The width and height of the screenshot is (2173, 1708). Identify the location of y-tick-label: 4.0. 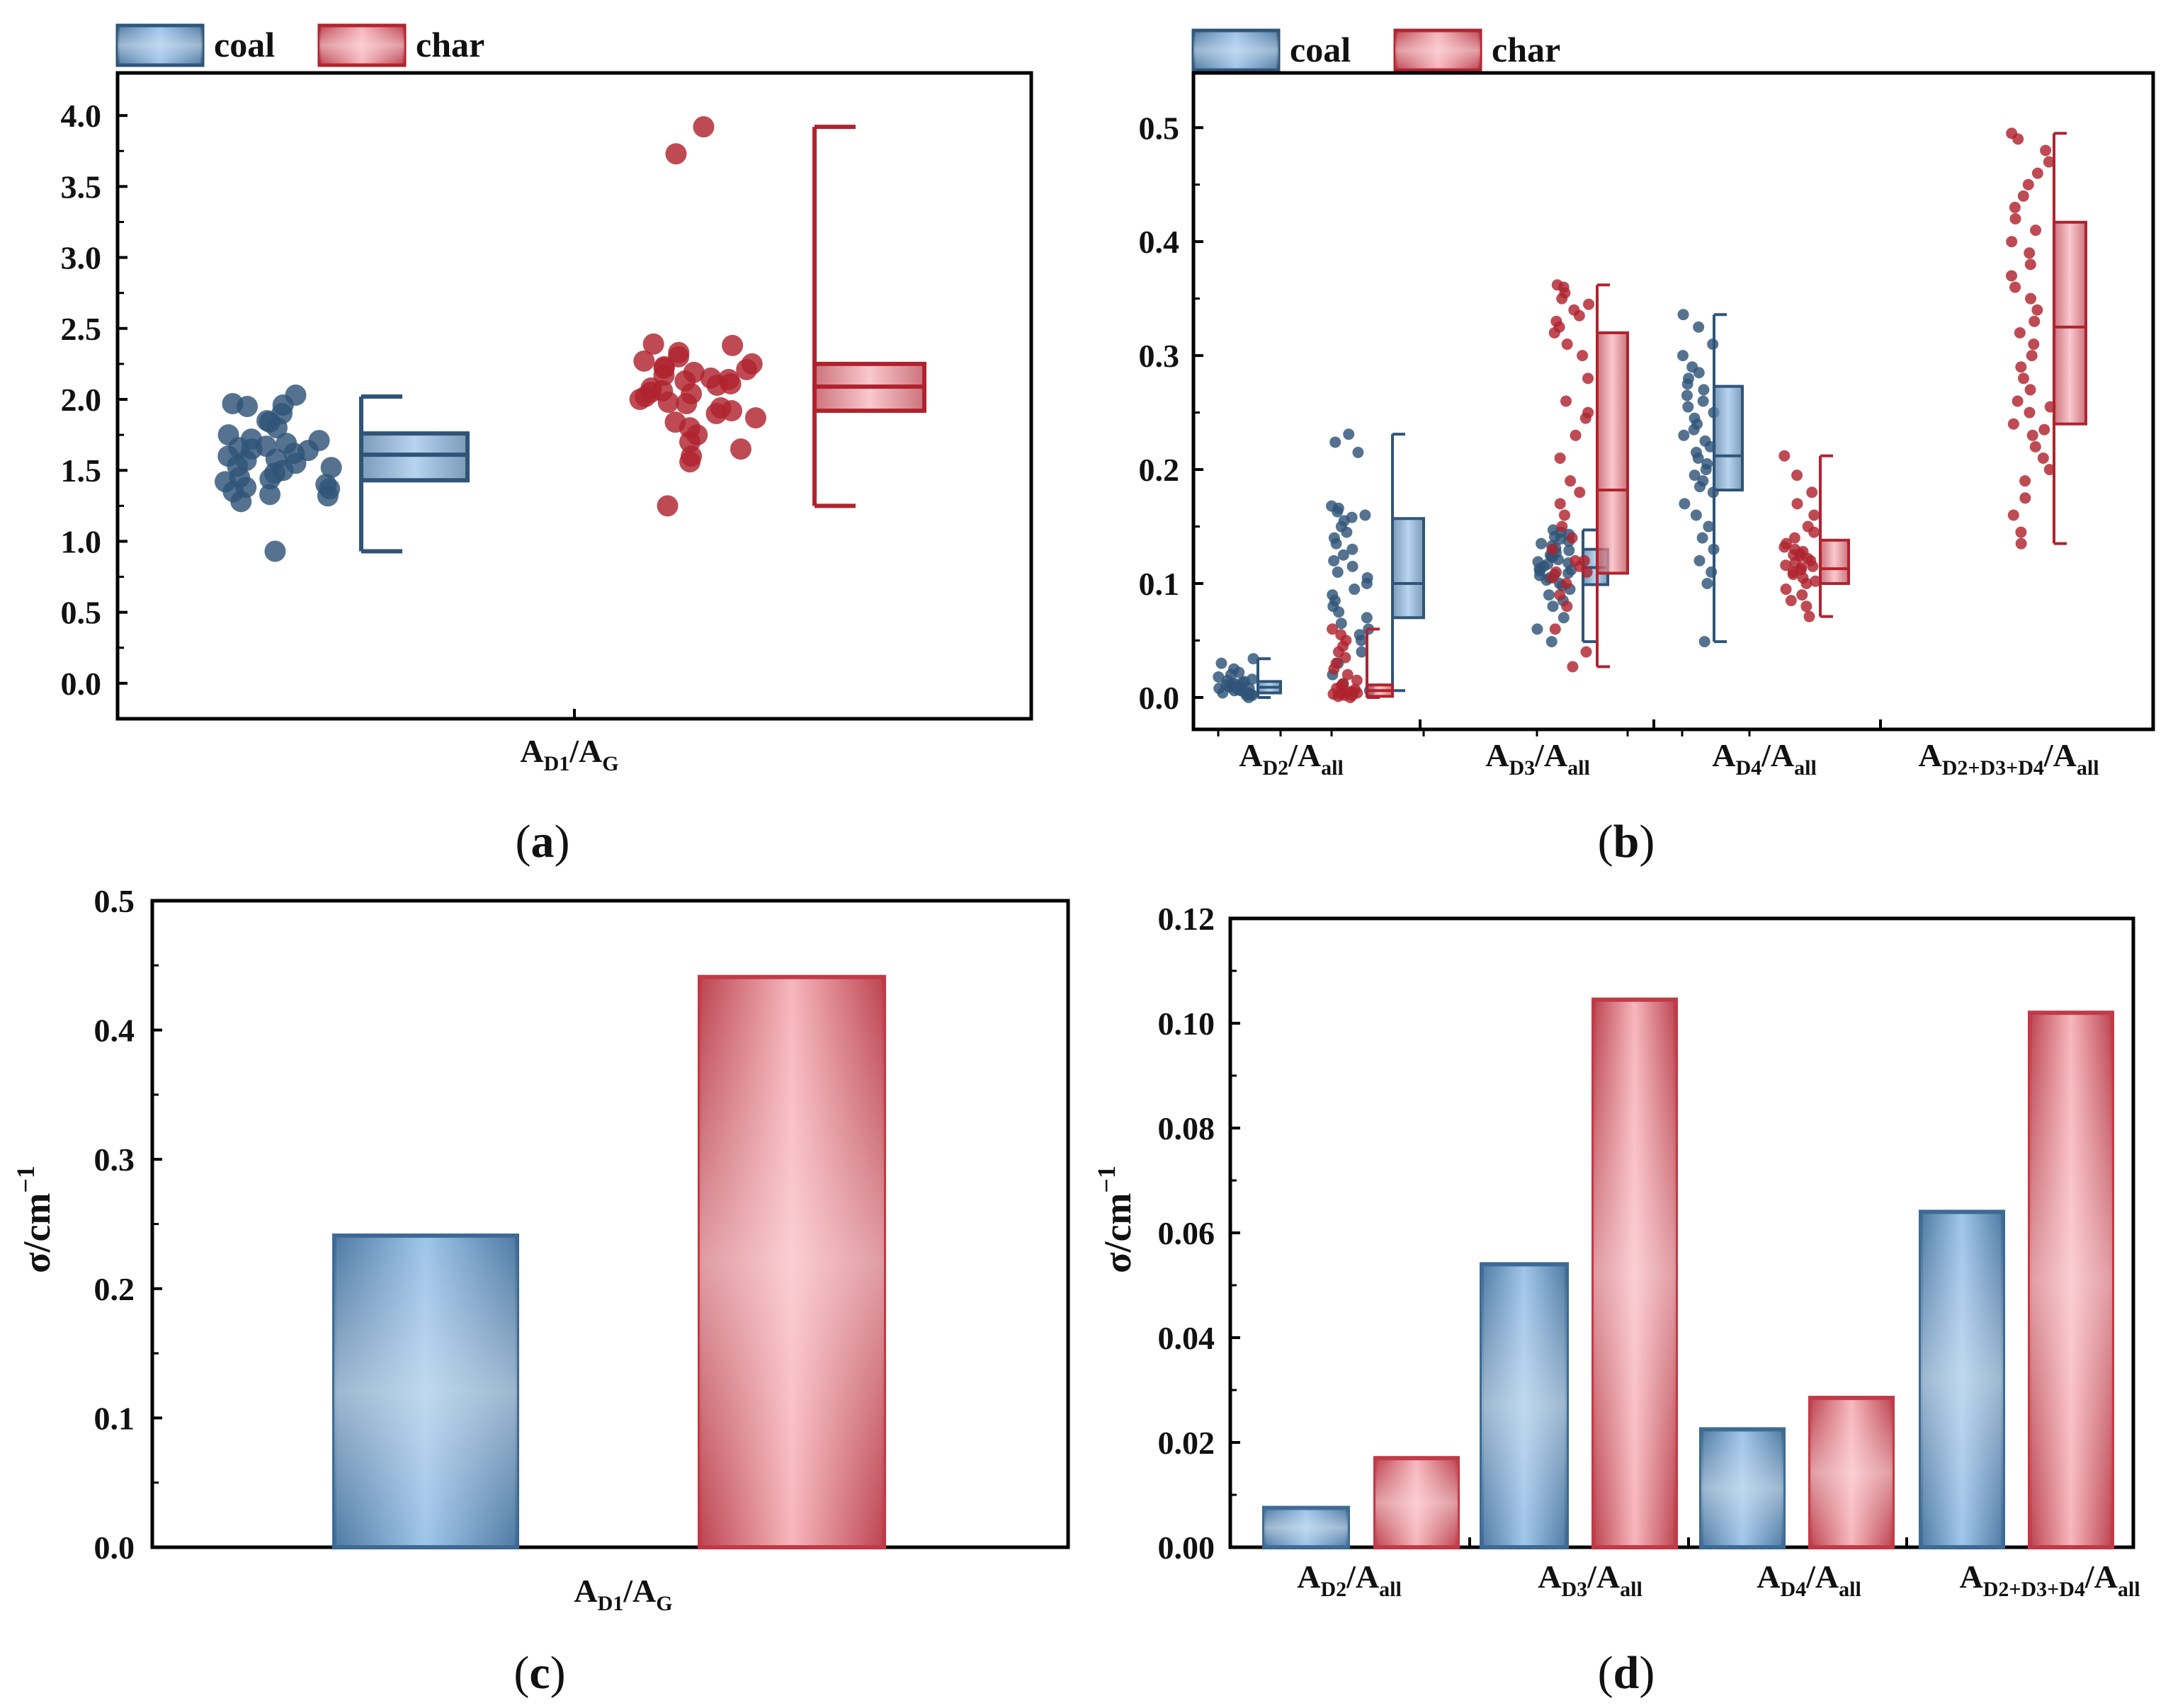
(82, 116).